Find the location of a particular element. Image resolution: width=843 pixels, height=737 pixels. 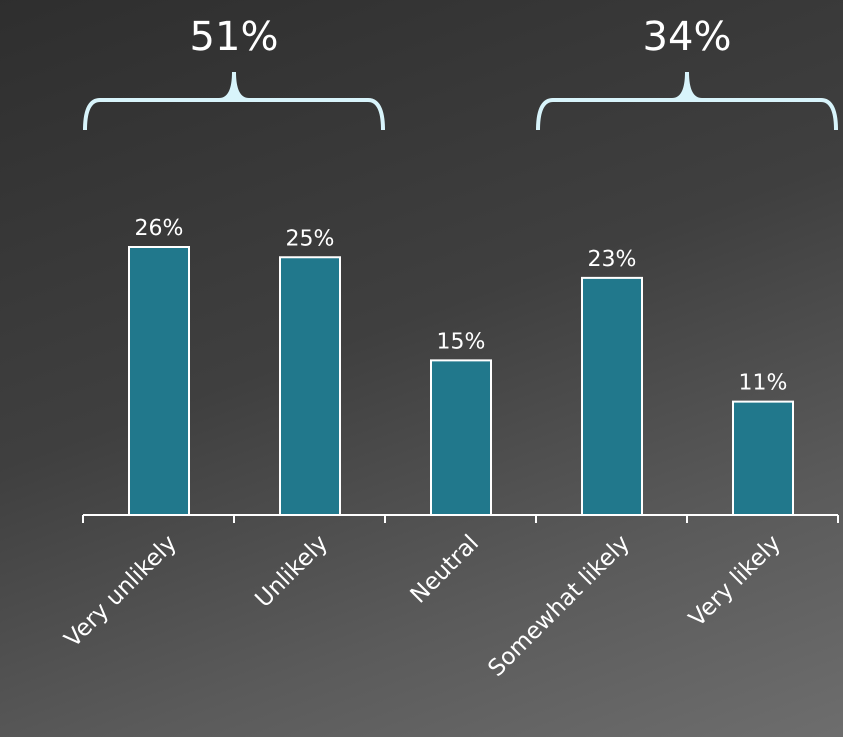

text: 34% is located at coordinates (687, 37).